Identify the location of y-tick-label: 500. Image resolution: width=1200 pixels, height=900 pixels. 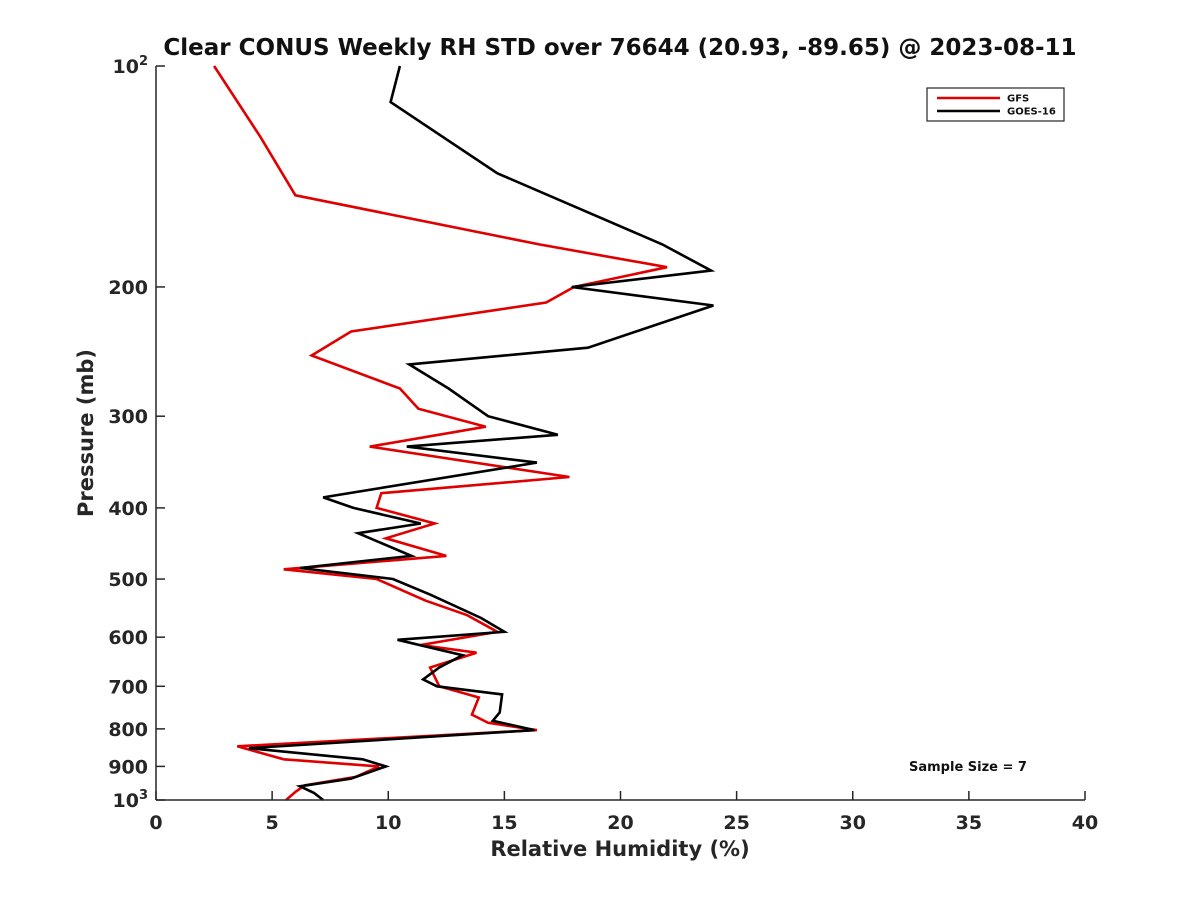
(128, 580).